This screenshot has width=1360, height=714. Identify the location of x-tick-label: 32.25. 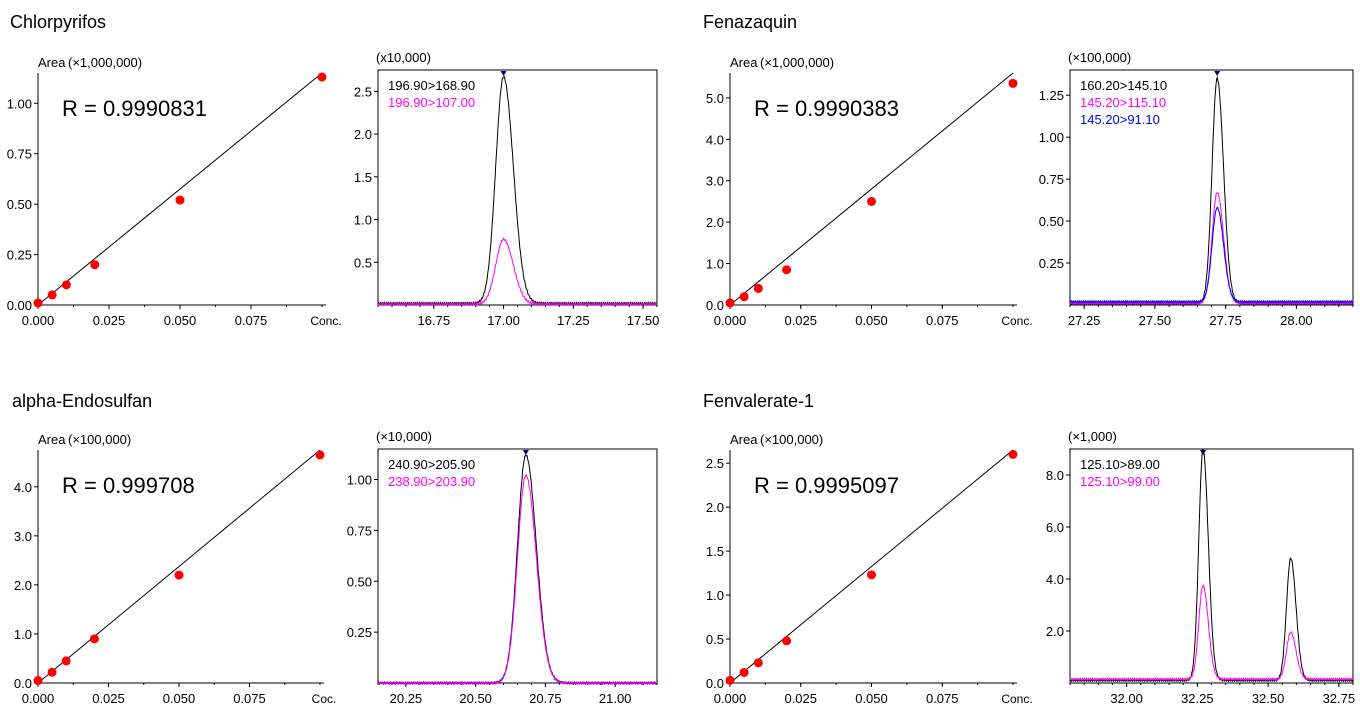
(1197, 698).